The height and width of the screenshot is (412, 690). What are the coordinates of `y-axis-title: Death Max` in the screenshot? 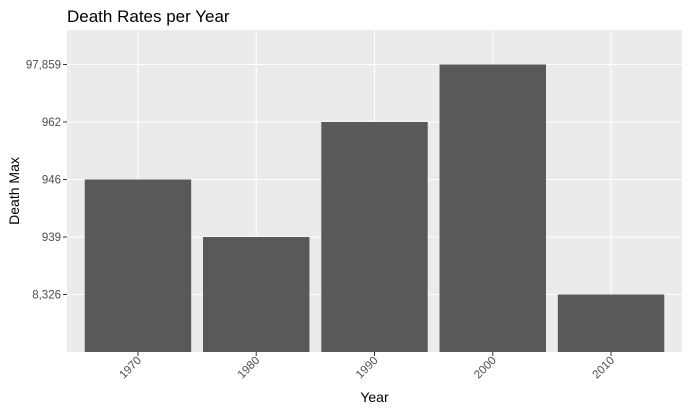 It's located at (14, 191).